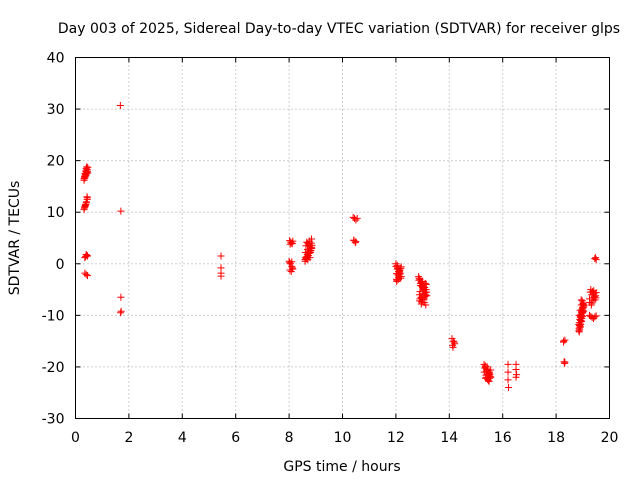  What do you see at coordinates (503, 438) in the screenshot?
I see `x-tick-label: 16` at bounding box center [503, 438].